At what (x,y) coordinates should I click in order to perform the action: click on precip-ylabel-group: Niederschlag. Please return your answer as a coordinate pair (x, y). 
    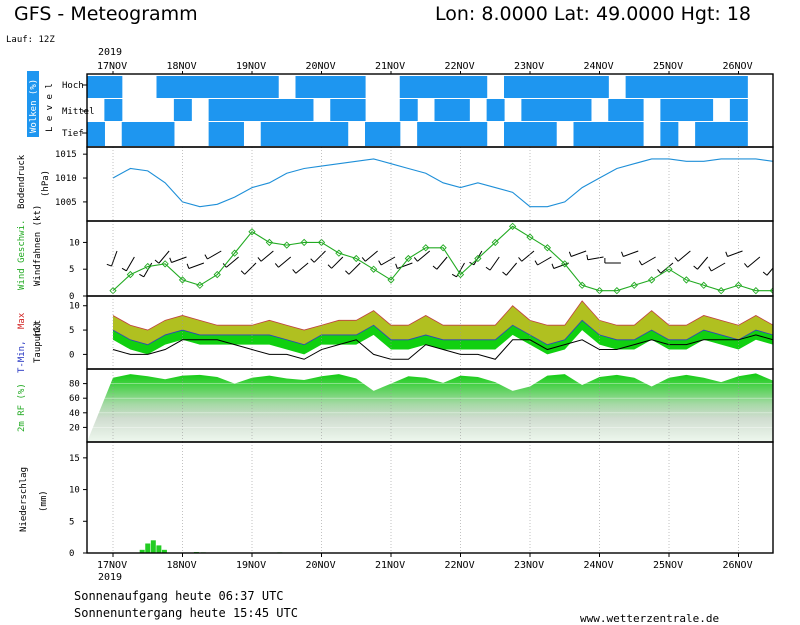
    Looking at the image, I should click on (24, 499).